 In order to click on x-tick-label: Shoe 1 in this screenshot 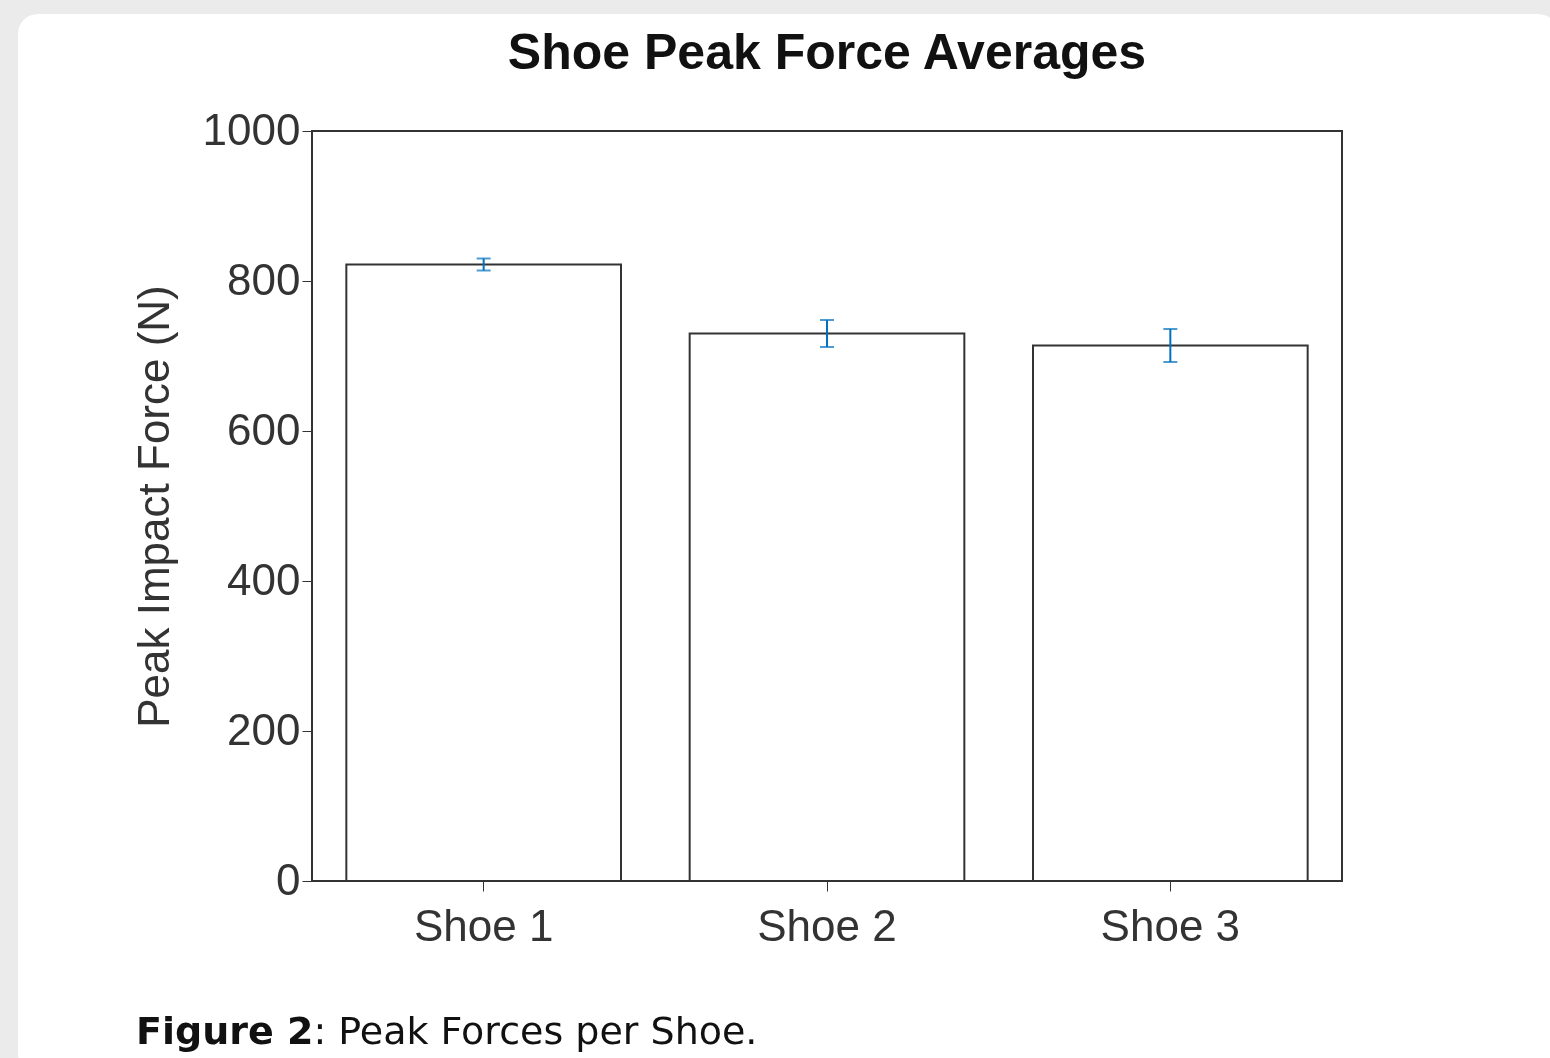, I will do `click(483, 925)`.